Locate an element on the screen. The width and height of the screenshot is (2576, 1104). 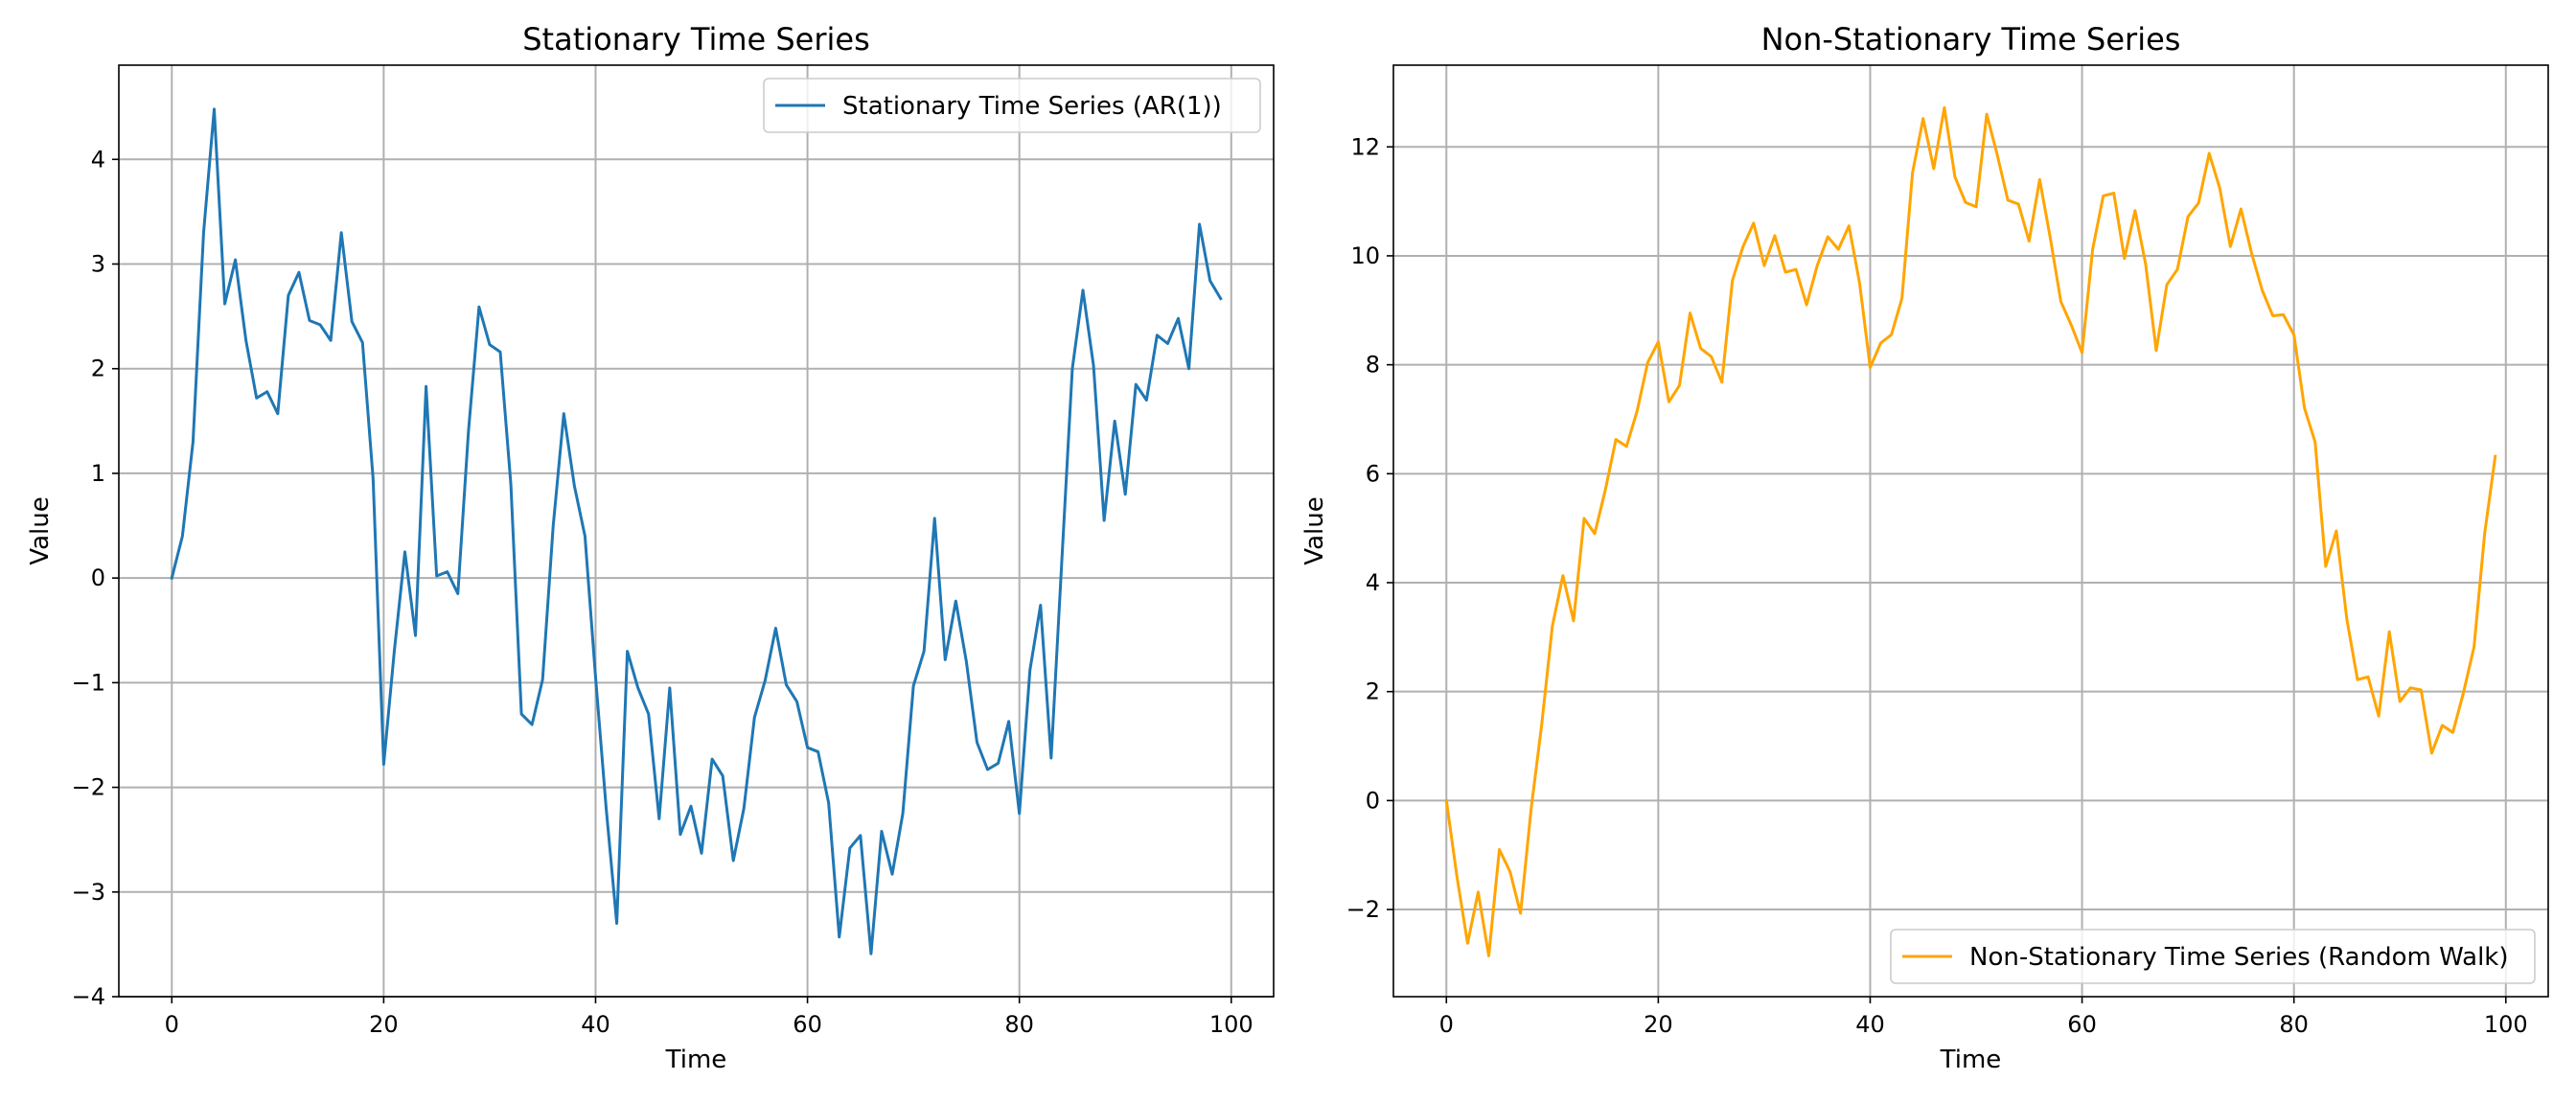
legend: Stationary Time Series (AR(1)) is located at coordinates (1012, 105).